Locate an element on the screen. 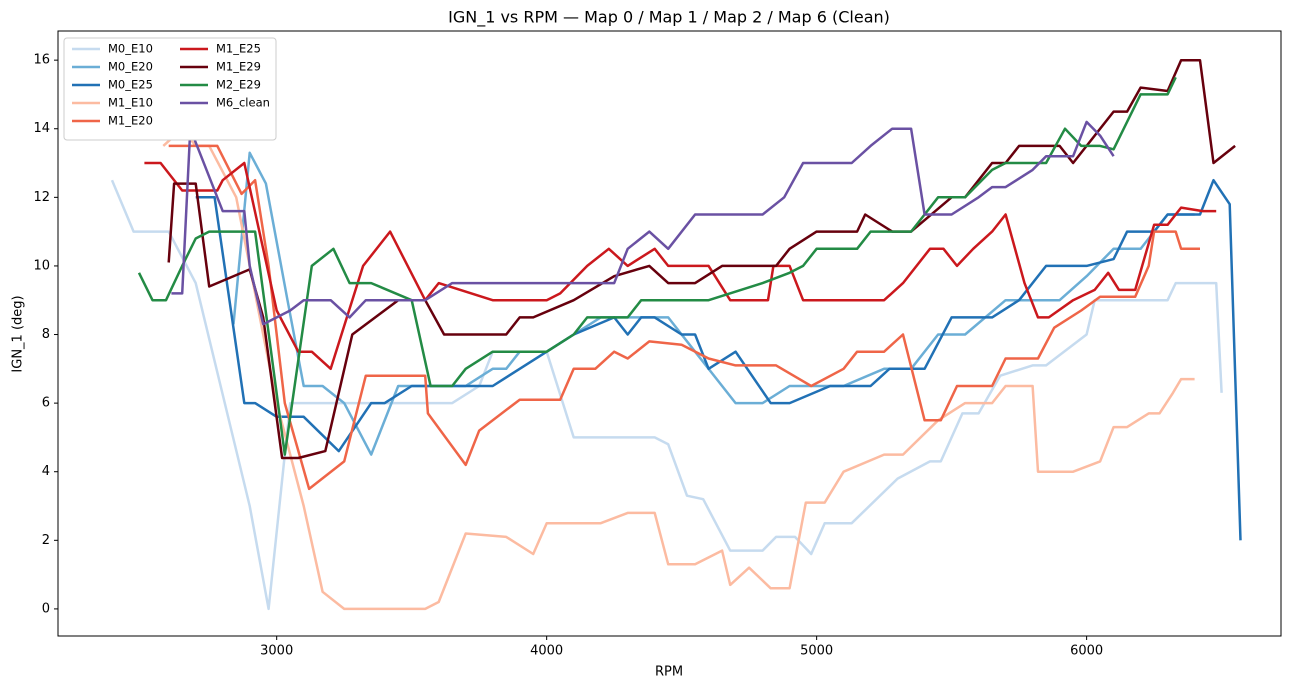  y-tick-label: 10 is located at coordinates (41, 265).